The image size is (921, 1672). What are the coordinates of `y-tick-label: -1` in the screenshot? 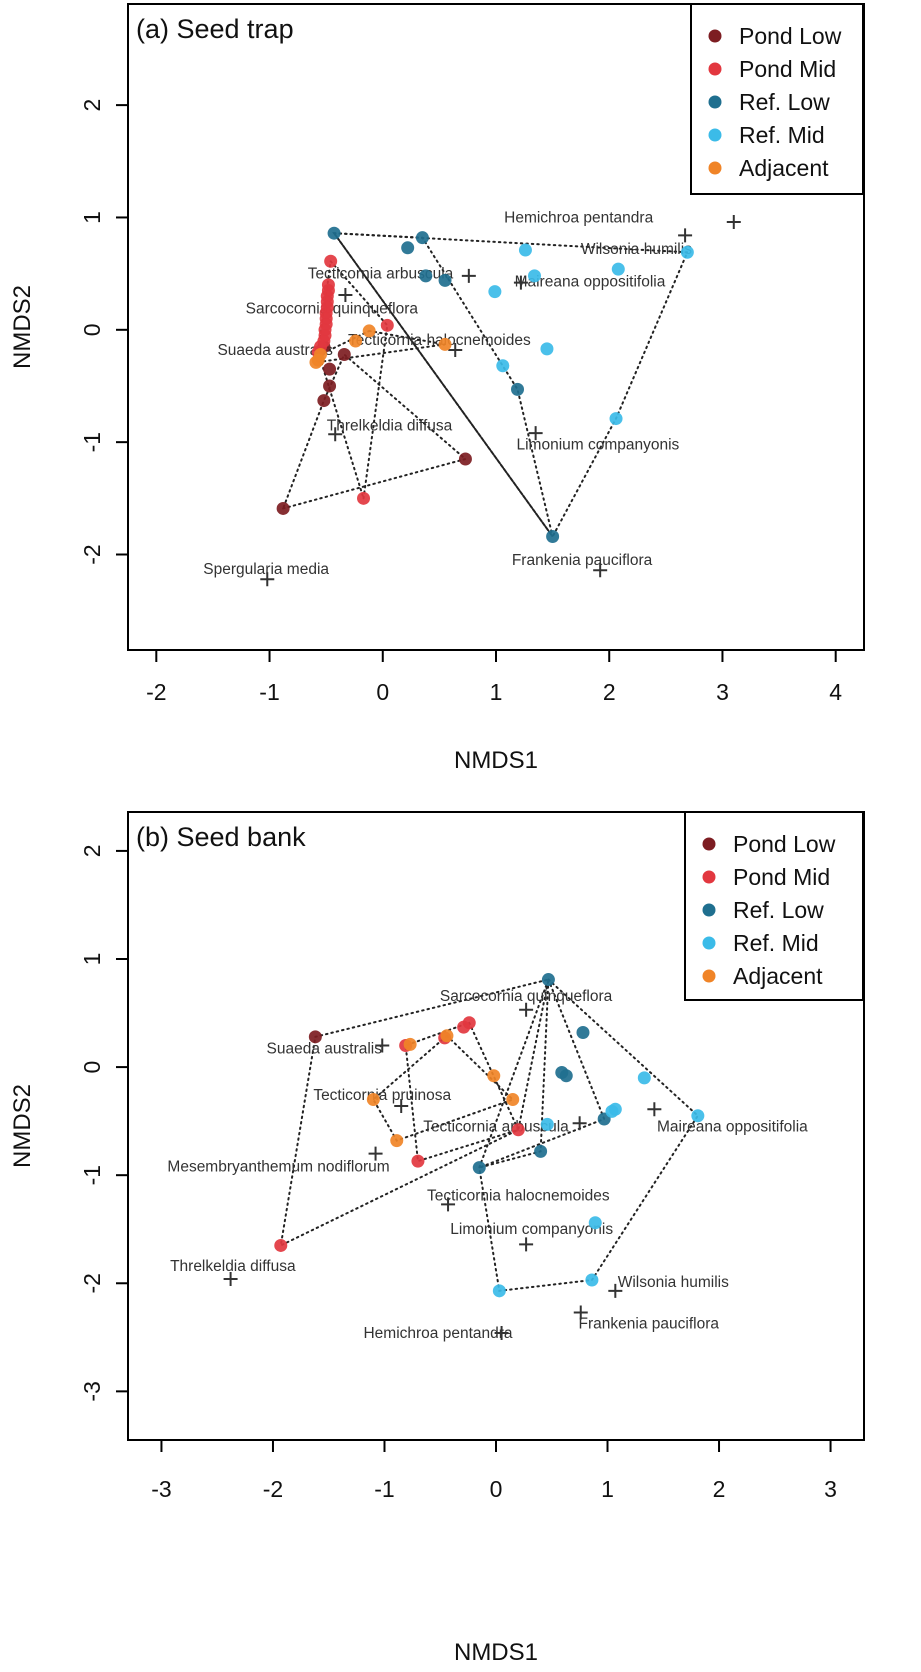 It's located at (92, 1175).